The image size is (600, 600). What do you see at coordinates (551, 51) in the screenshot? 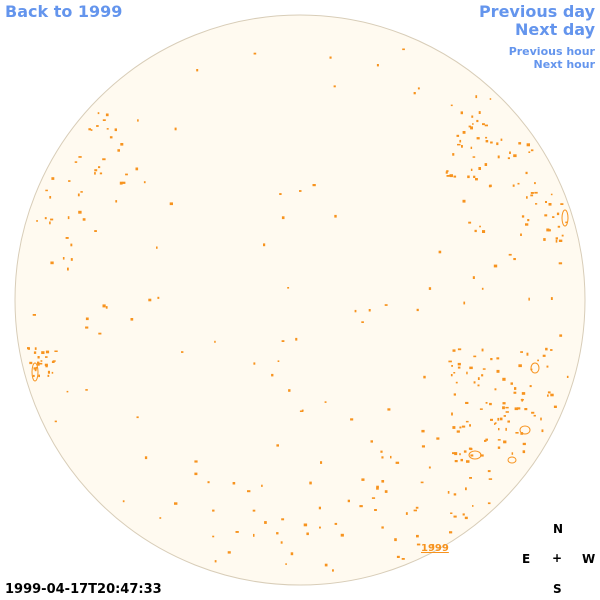
I see `previous-hour-link: Previous hour` at bounding box center [551, 51].